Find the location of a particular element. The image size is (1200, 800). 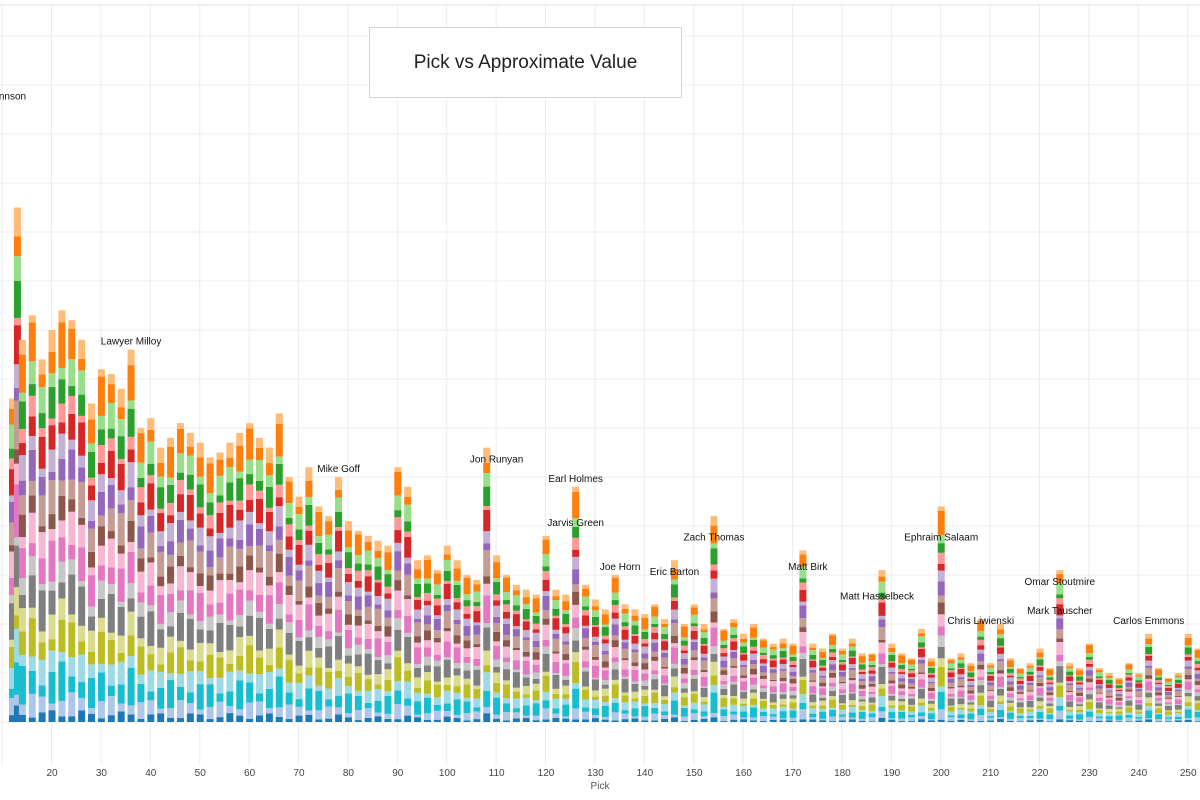

player-annotation: Matt Hasselbeck is located at coordinates (877, 597).